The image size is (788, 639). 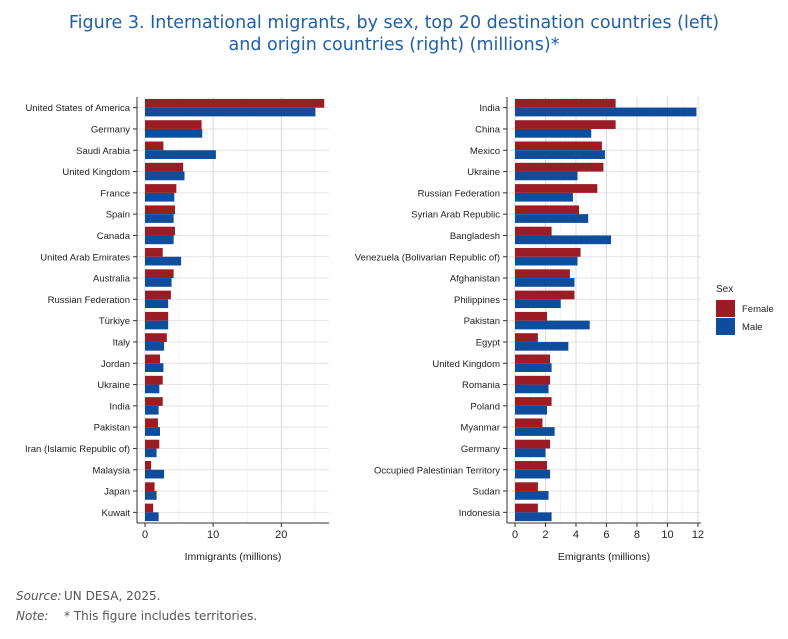 I want to click on note-label: Note:, so click(x=32, y=616).